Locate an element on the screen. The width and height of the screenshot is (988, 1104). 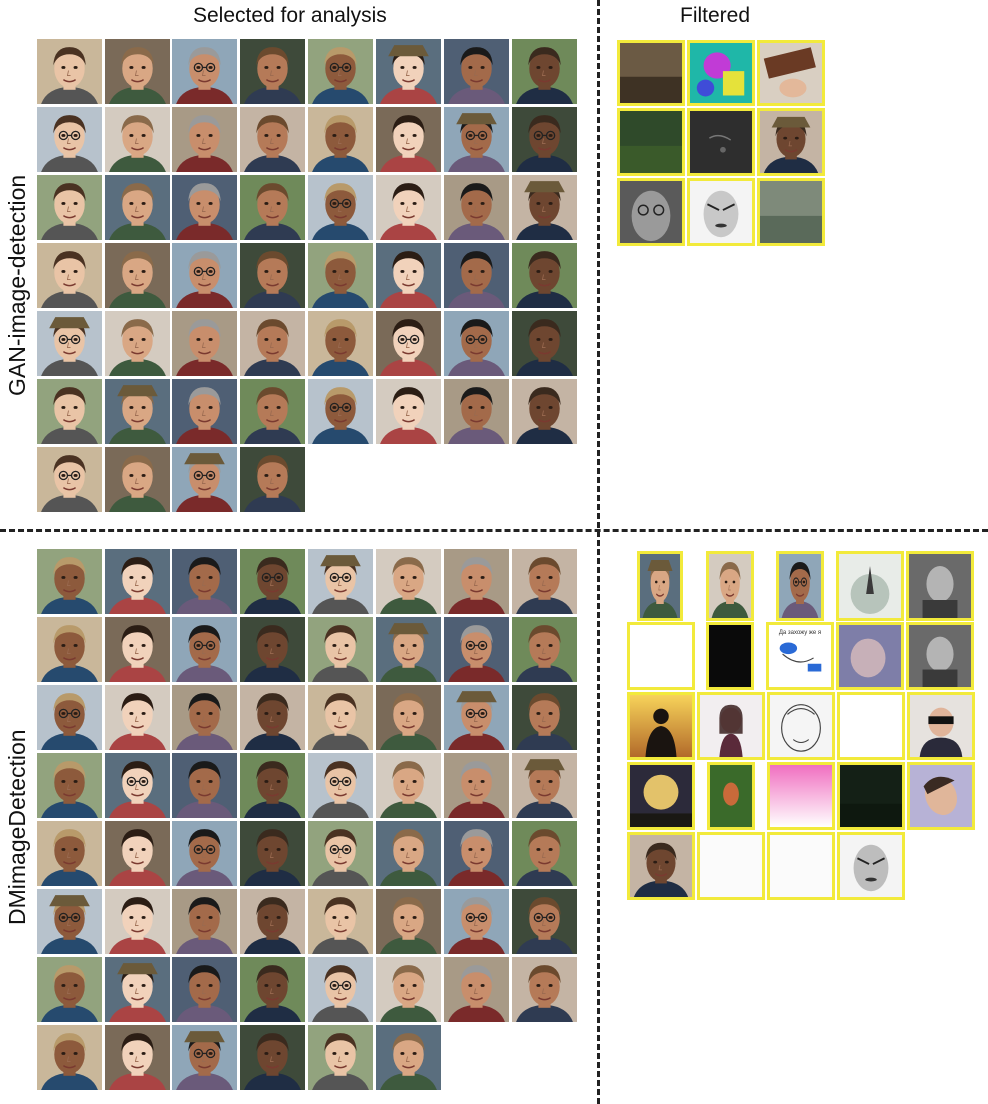
row-label-gan: GAN-image-detection is located at coordinates (17, 285).